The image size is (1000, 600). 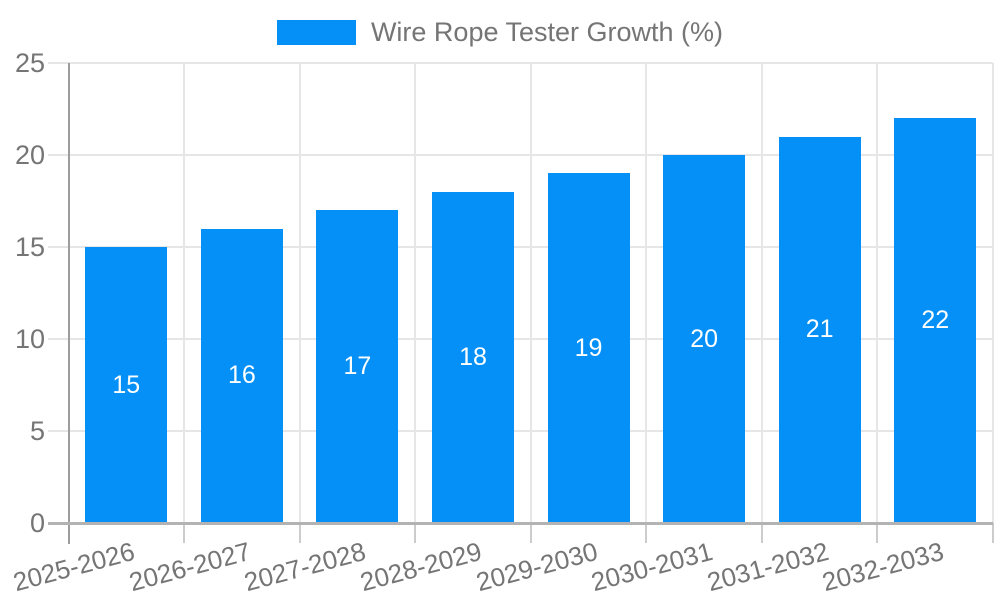 What do you see at coordinates (37, 523) in the screenshot?
I see `y-axis-tick-label: 0` at bounding box center [37, 523].